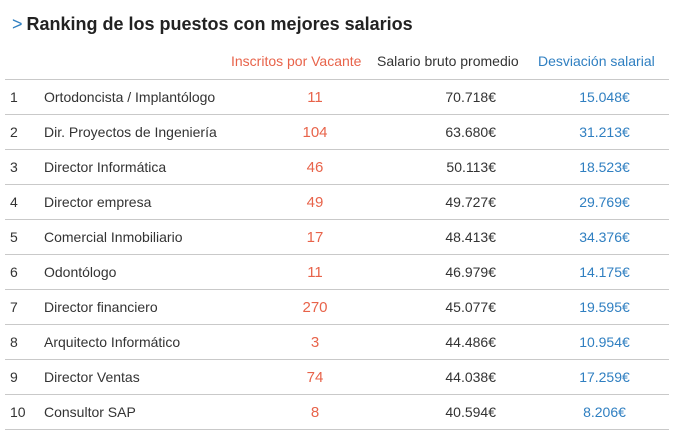 This screenshot has height=440, width=680. What do you see at coordinates (582, 132) in the screenshot?
I see `desviacion-cell: 31.213€` at bounding box center [582, 132].